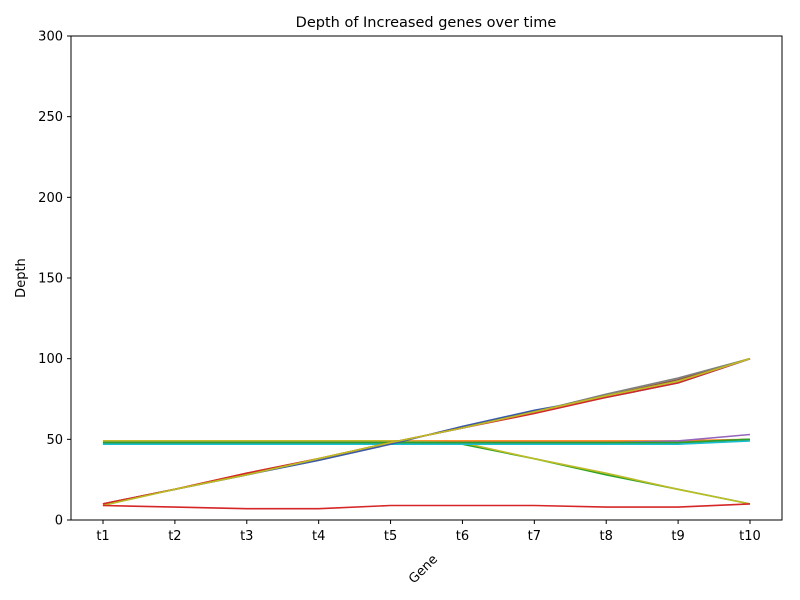 The height and width of the screenshot is (600, 800). What do you see at coordinates (54, 440) in the screenshot?
I see `y-tick-label: 50` at bounding box center [54, 440].